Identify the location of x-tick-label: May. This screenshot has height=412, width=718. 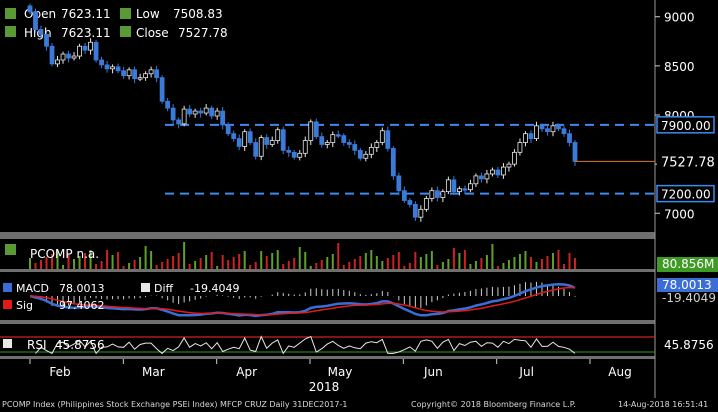
(340, 372).